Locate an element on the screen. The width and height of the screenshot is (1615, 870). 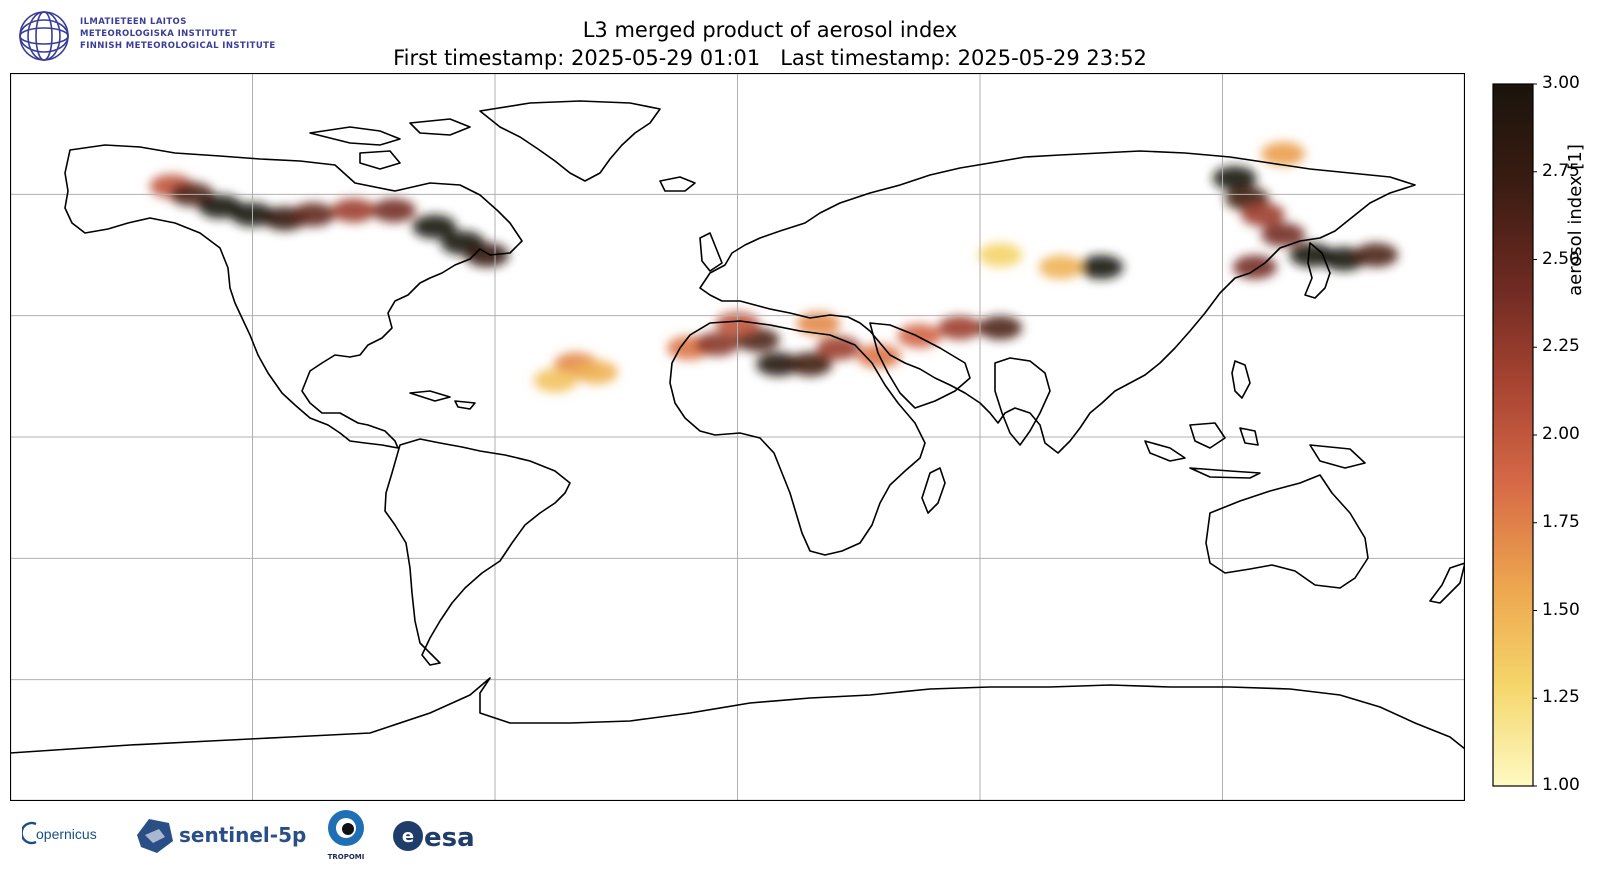
esa-logo: e esa is located at coordinates (434, 837).